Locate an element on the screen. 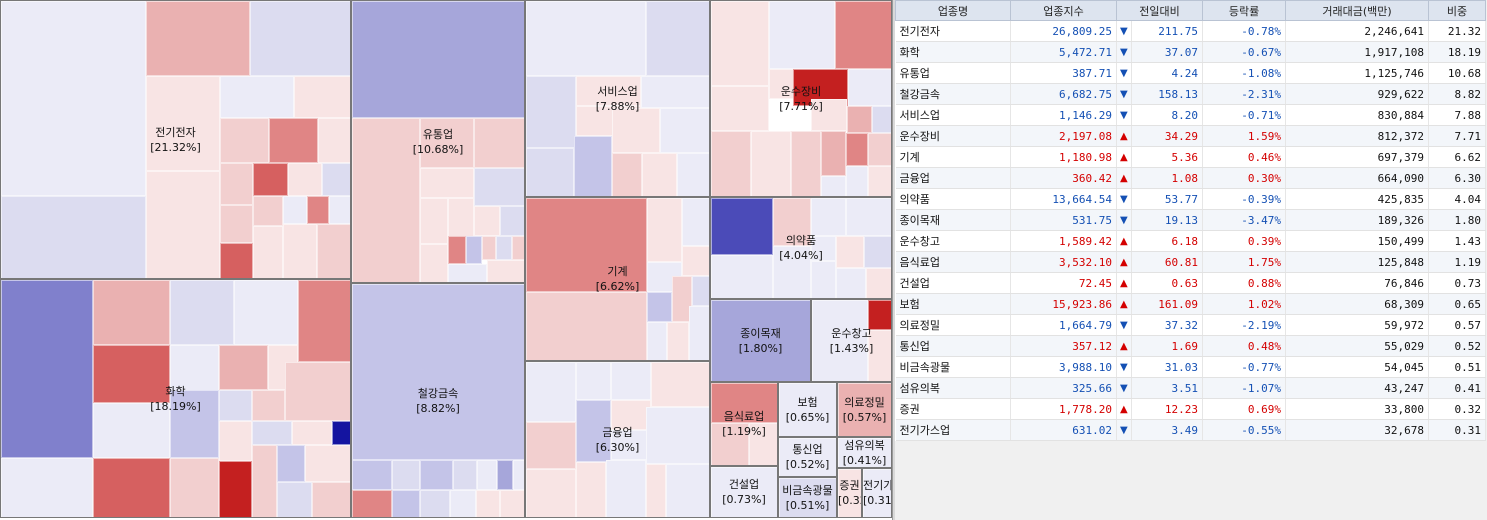 The image size is (1487, 520). col-header-rate: 등락률 is located at coordinates (1244, 10).